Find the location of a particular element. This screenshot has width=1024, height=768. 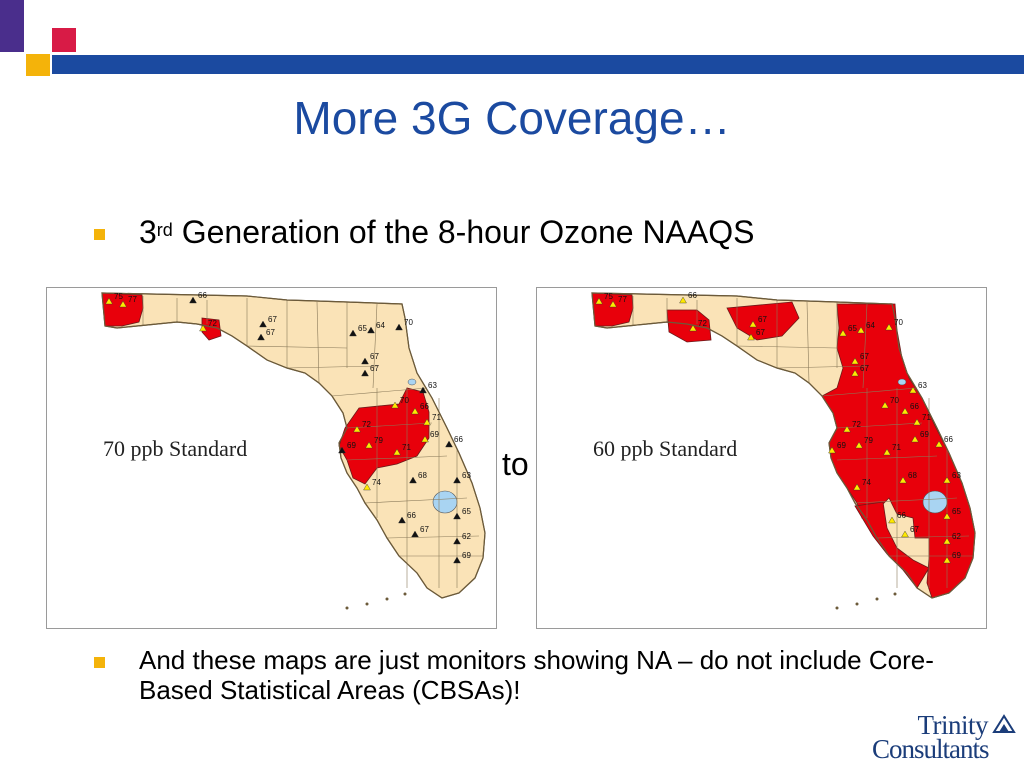

monitor-value: 79 is located at coordinates (378, 440).